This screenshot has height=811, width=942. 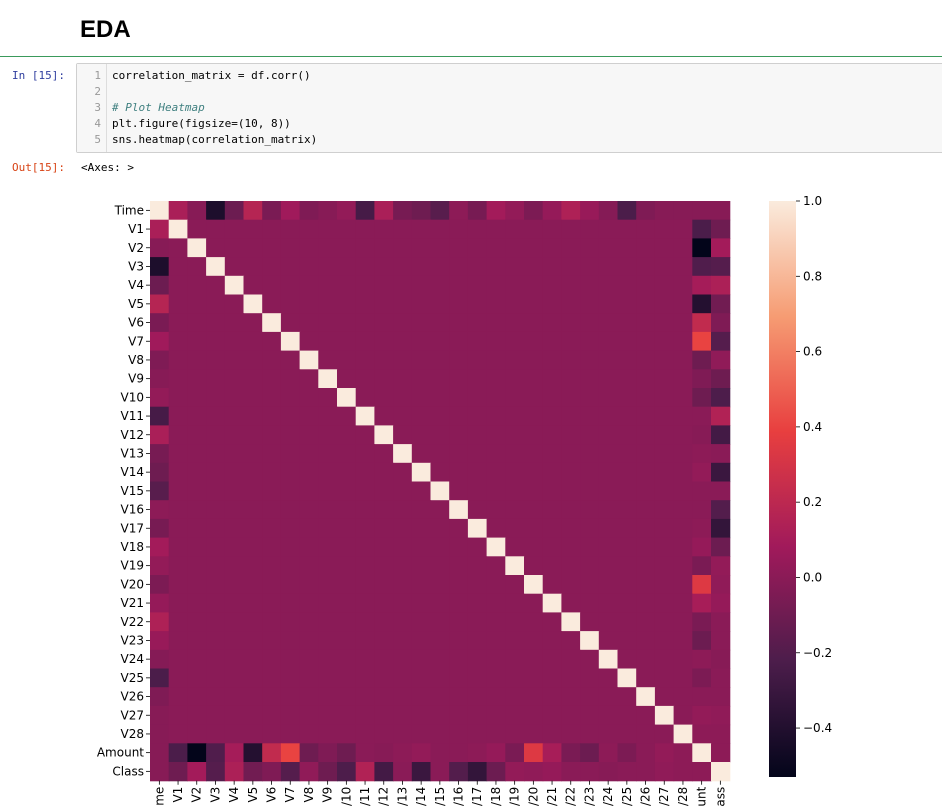 What do you see at coordinates (509, 76) in the screenshot?
I see `code-line: 1 correlation_matrix = df.corr()` at bounding box center [509, 76].